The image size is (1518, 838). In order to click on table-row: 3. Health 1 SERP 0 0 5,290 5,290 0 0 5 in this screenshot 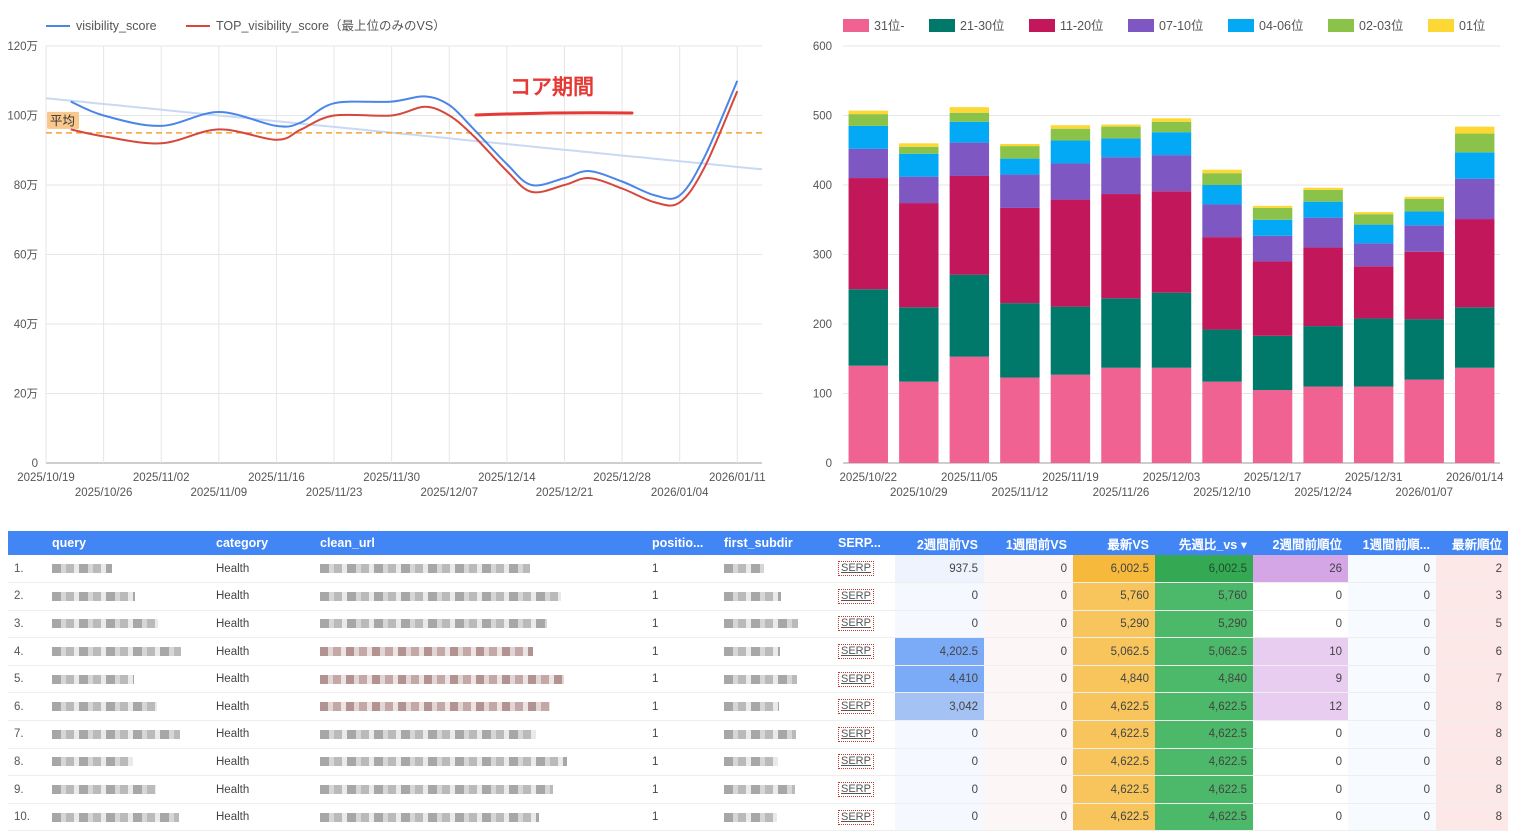, I will do `click(758, 624)`.